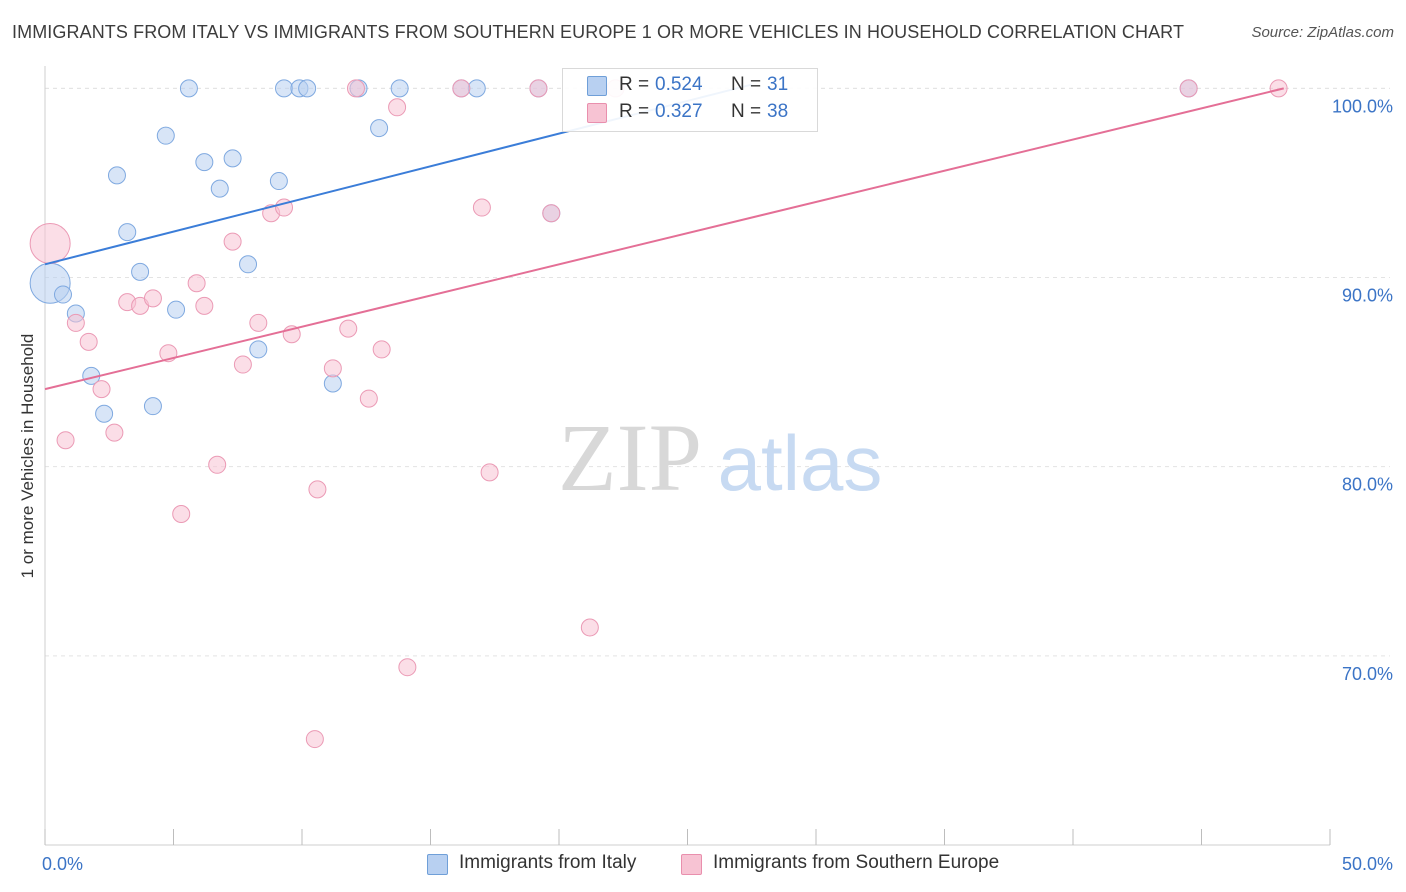 This screenshot has width=1406, height=892. I want to click on y-tick-label: 80.0%, so click(1367, 485).